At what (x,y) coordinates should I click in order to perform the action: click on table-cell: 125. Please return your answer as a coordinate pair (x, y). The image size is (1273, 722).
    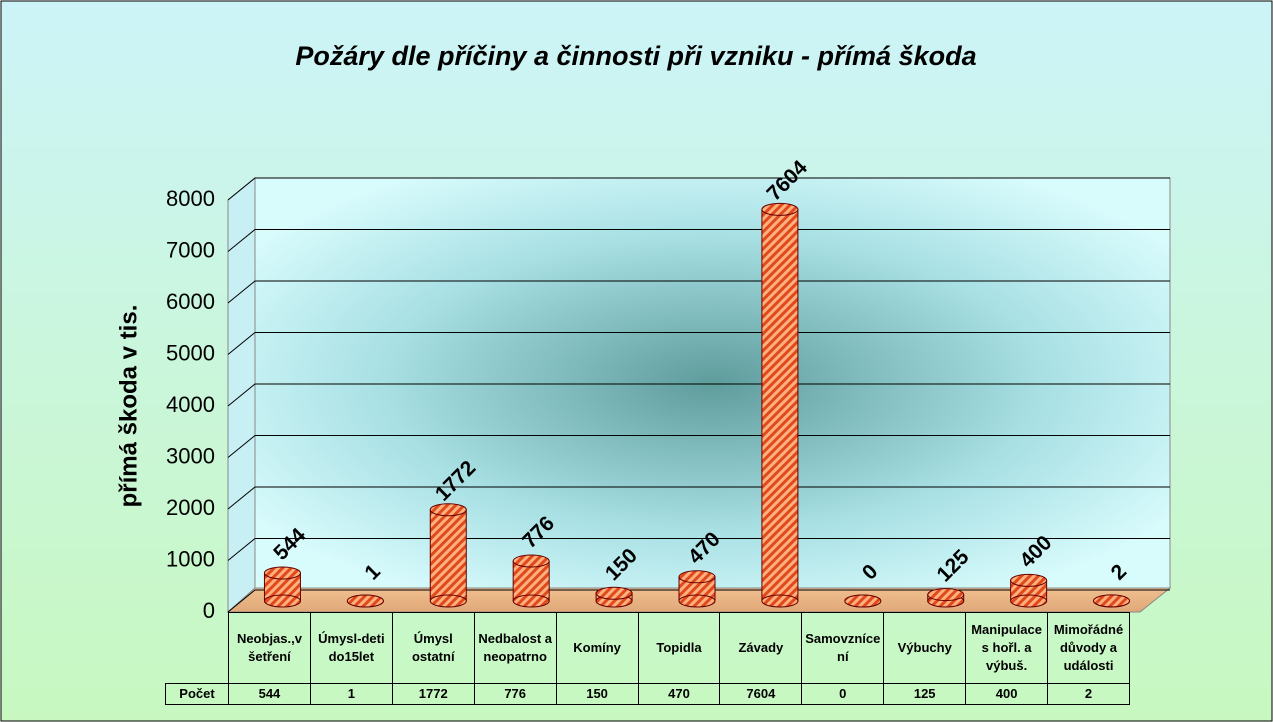
    Looking at the image, I should click on (925, 694).